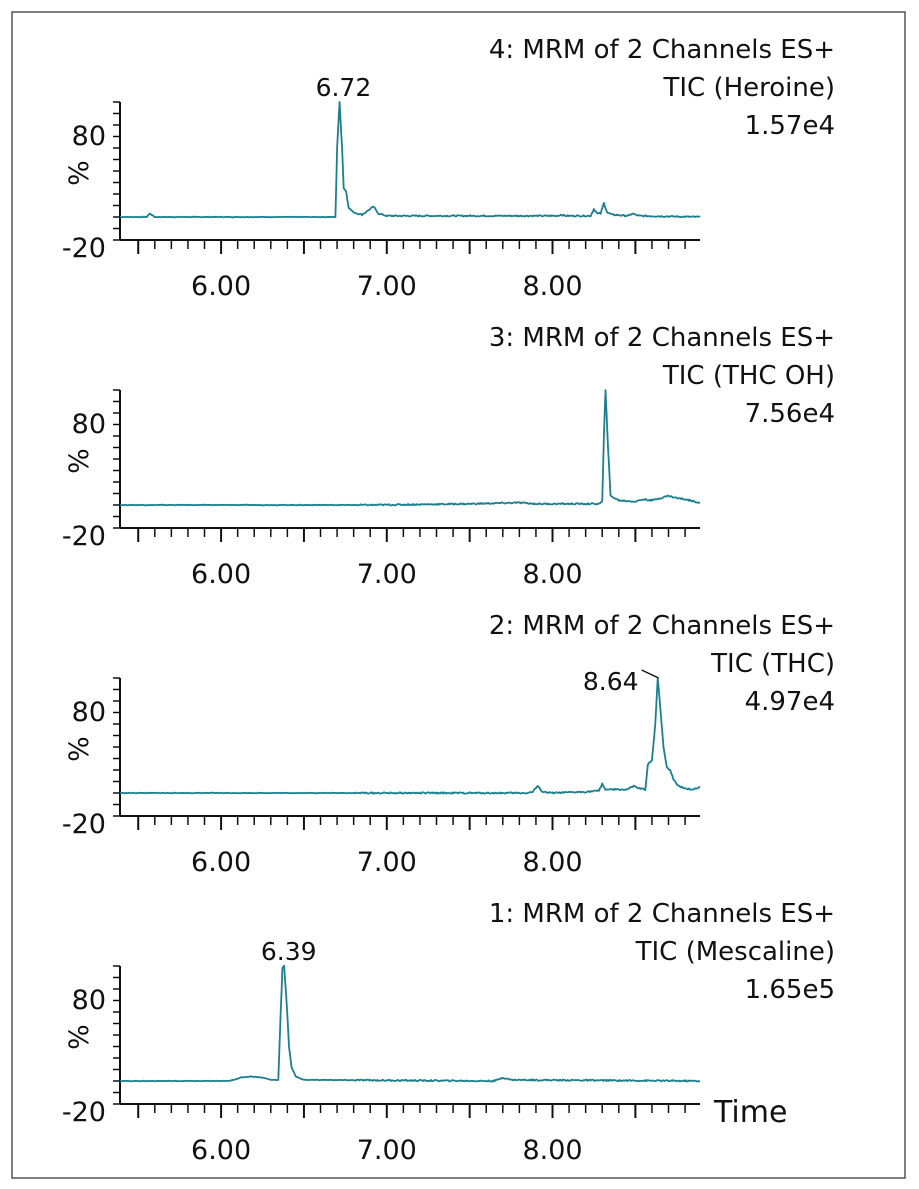 This screenshot has width=919, height=1189. What do you see at coordinates (790, 126) in the screenshot?
I see `panel-title-line: 1.57e4` at bounding box center [790, 126].